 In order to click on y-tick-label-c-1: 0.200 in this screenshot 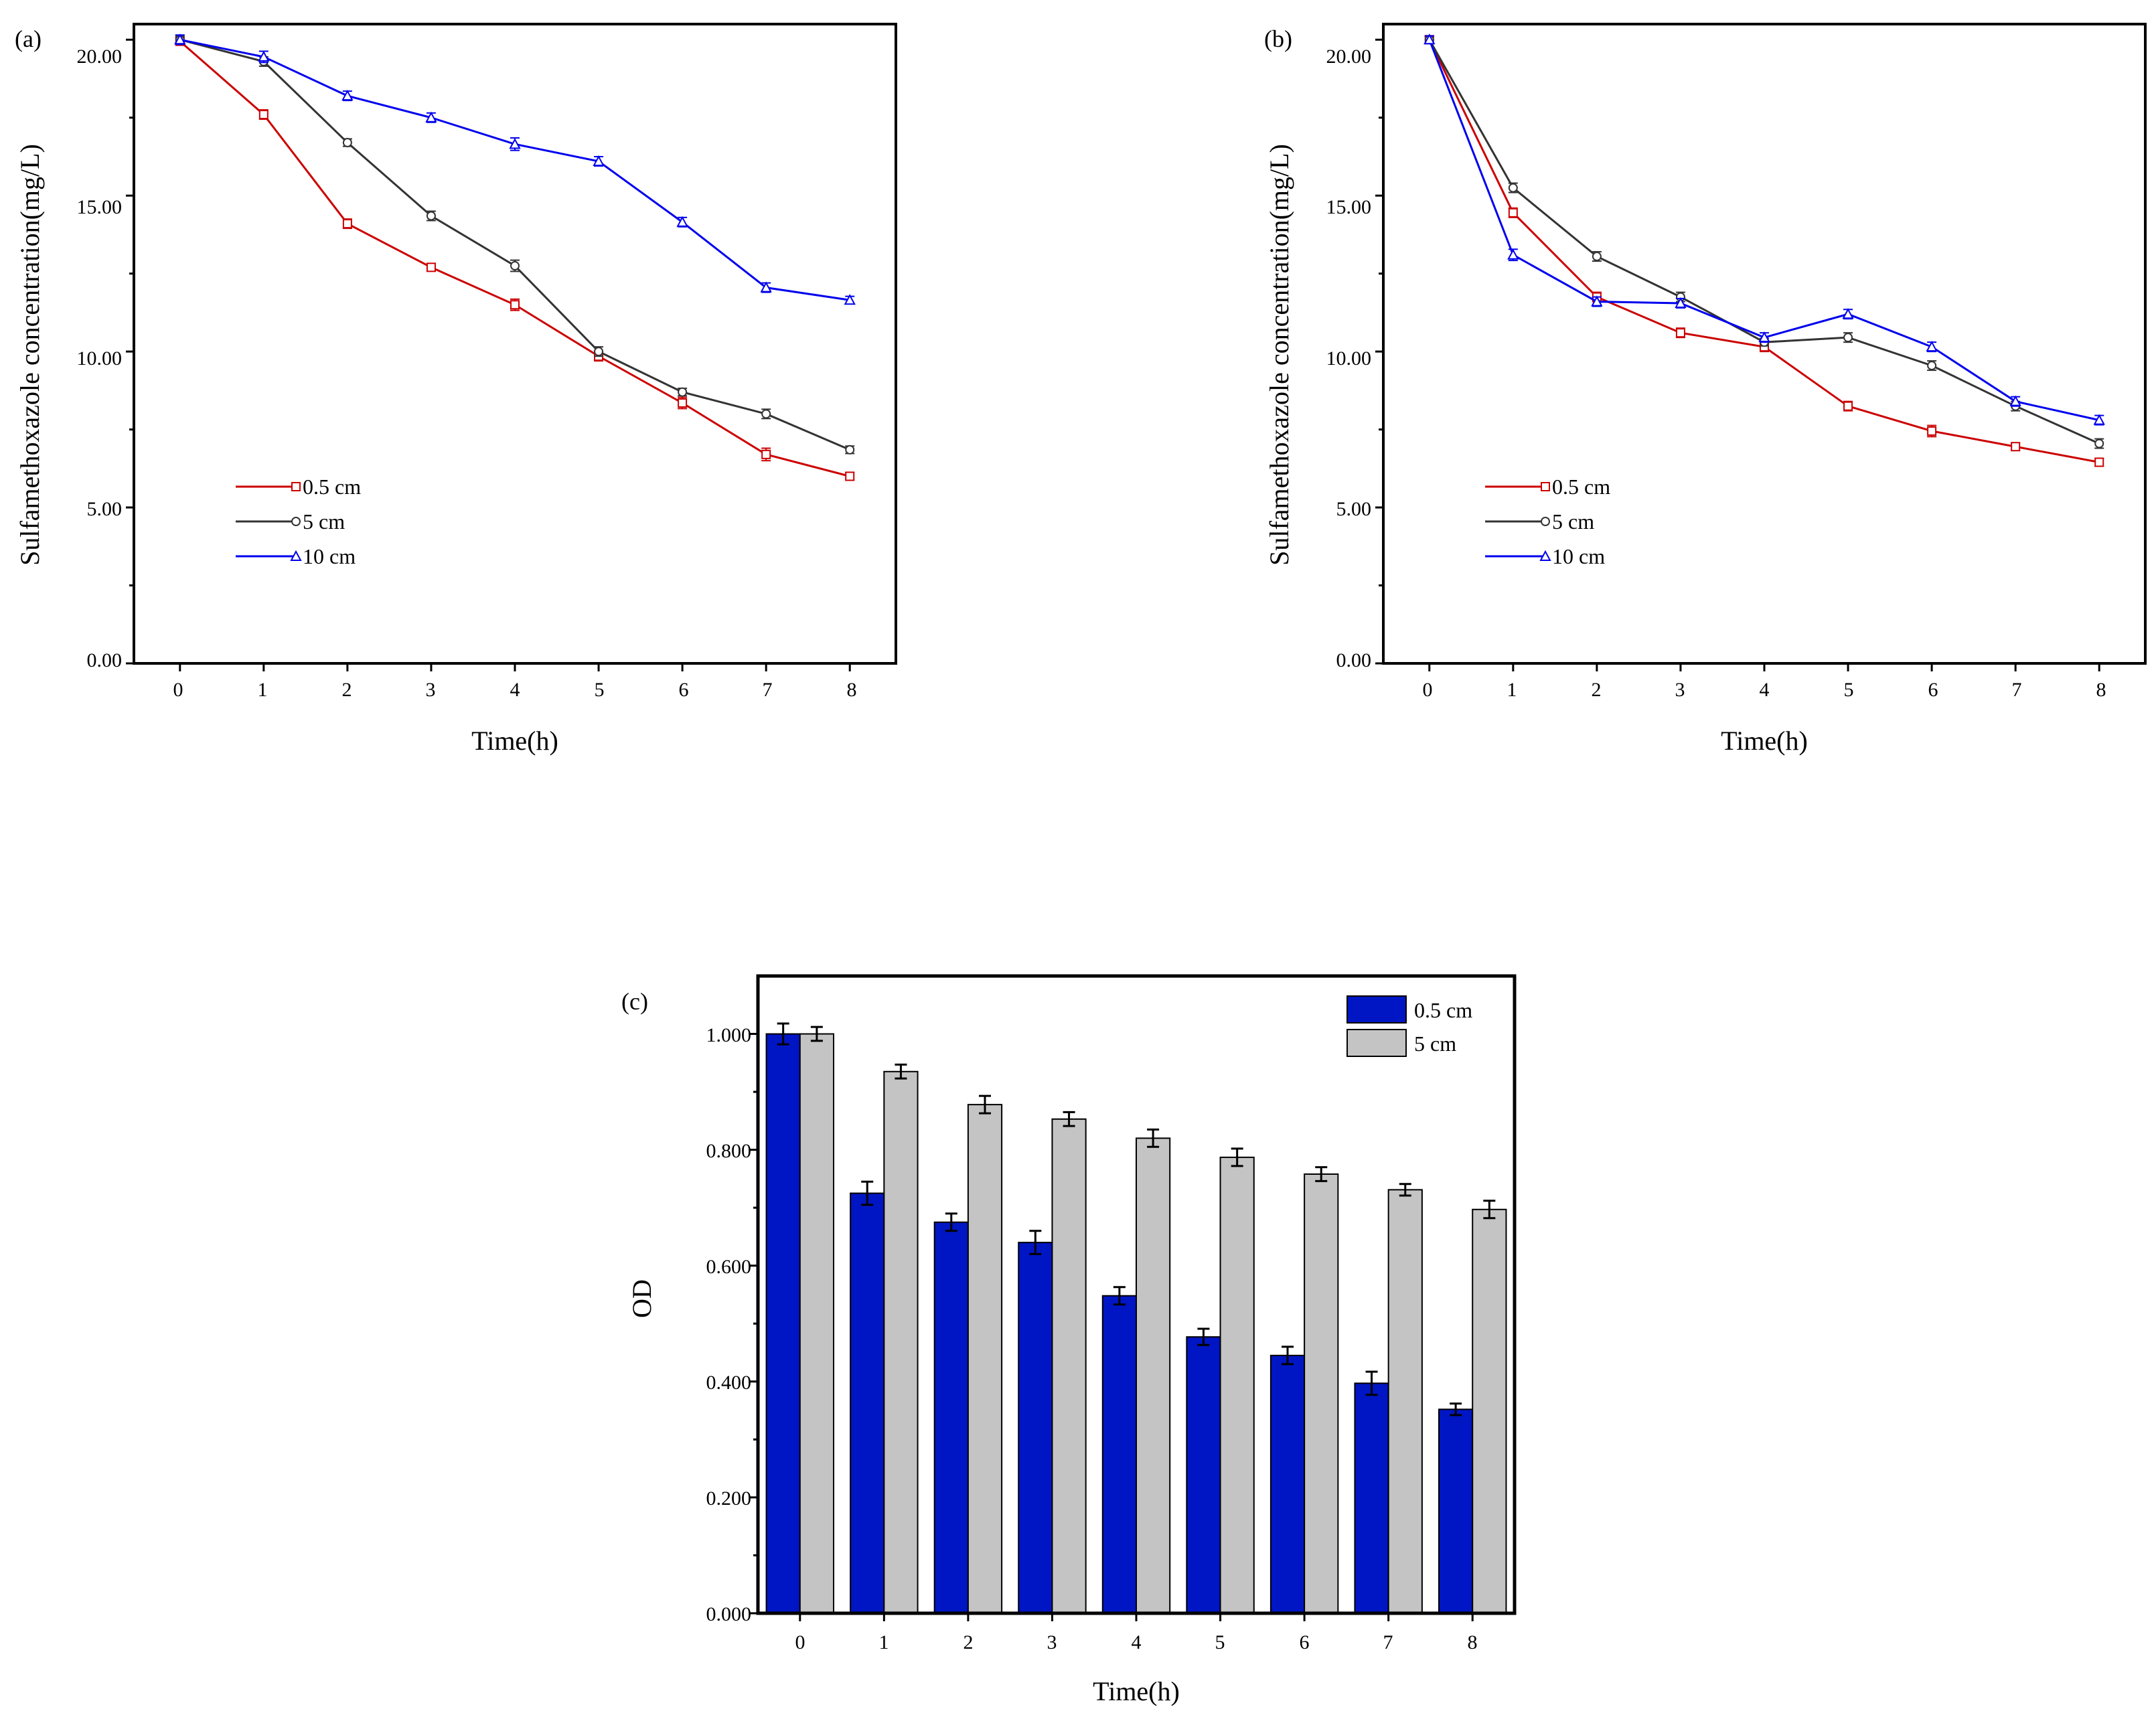, I will do `click(729, 1498)`.